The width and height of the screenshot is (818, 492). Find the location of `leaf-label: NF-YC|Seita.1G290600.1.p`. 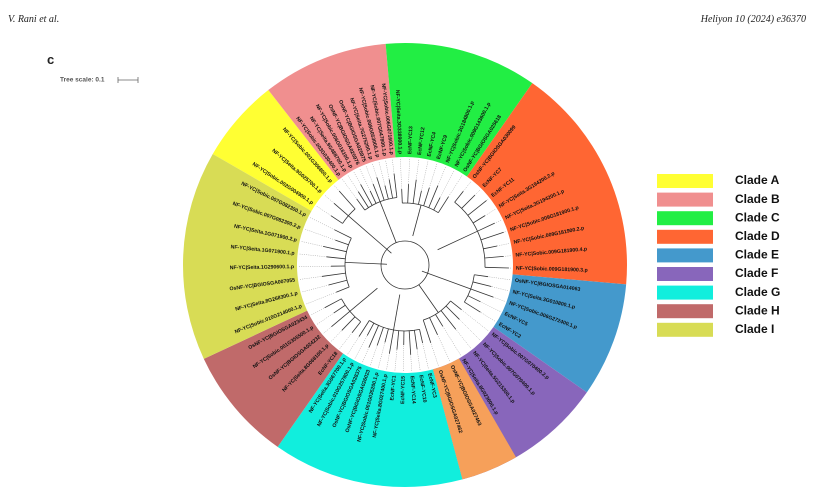

leaf-label: NF-YC|Seita.1G290600.1.p is located at coordinates (262, 267).